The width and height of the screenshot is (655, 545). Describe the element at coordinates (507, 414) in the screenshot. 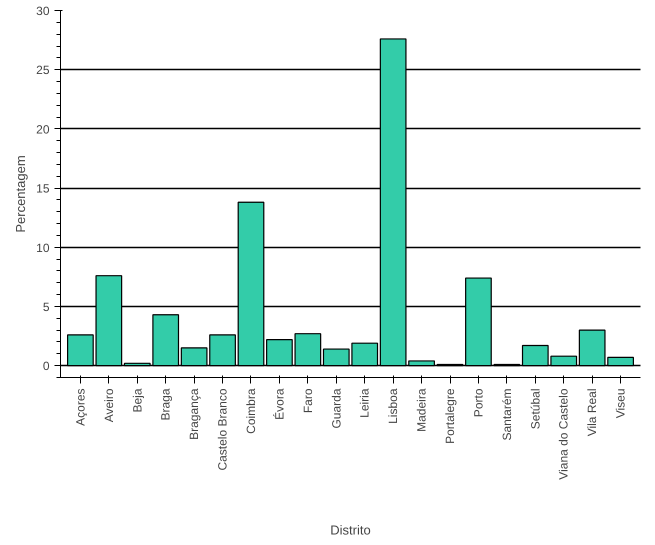

I see `x-tick-label: Santarém` at that location.